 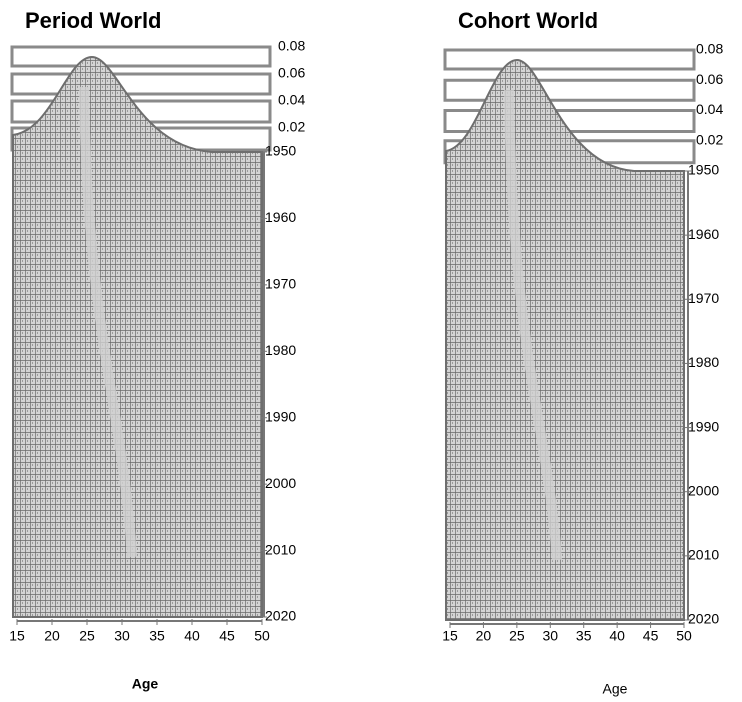 I want to click on chart-title: Period World, so click(x=93, y=20).